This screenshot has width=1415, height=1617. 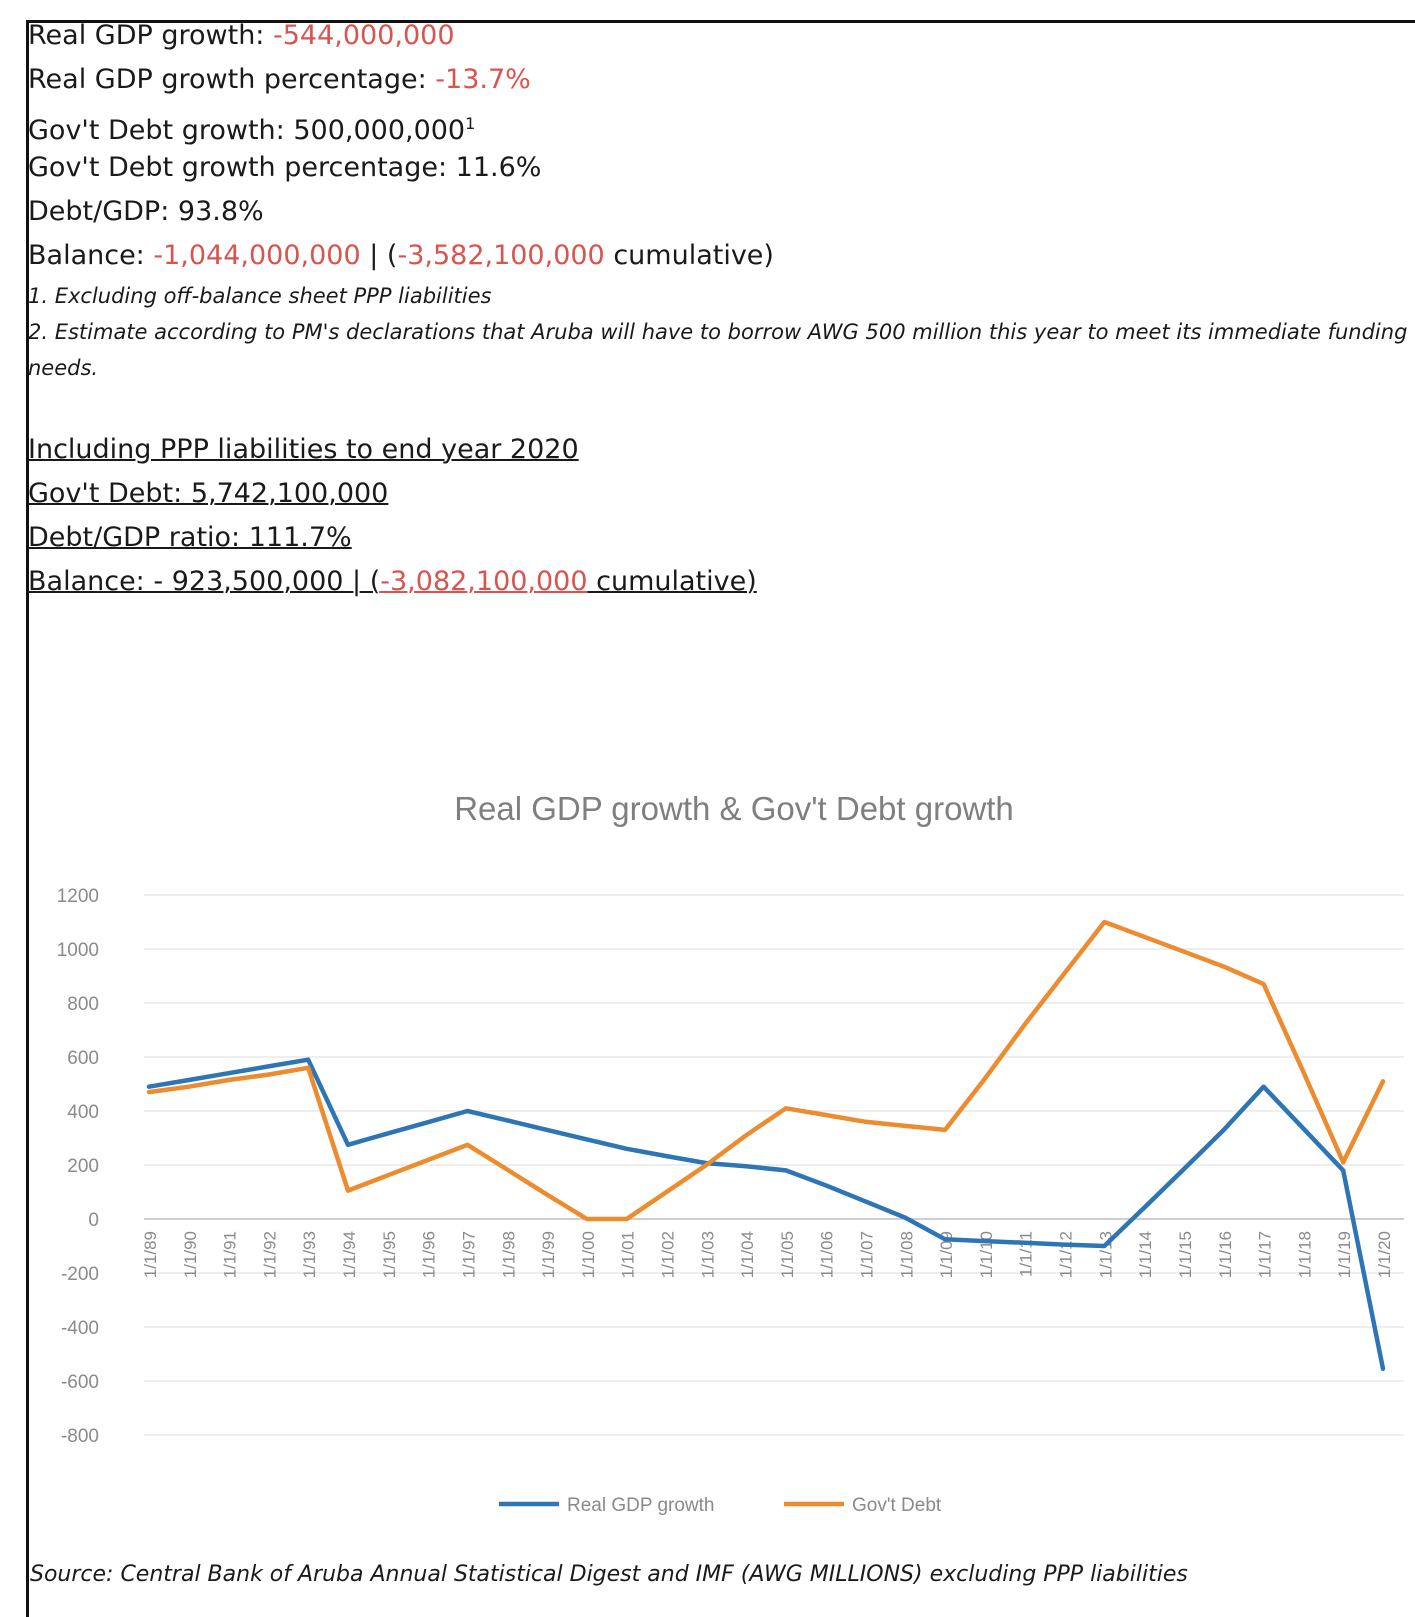 What do you see at coordinates (718, 494) in the screenshot?
I see `ppp-debt: Gov't Debt: 5,742,100,000` at bounding box center [718, 494].